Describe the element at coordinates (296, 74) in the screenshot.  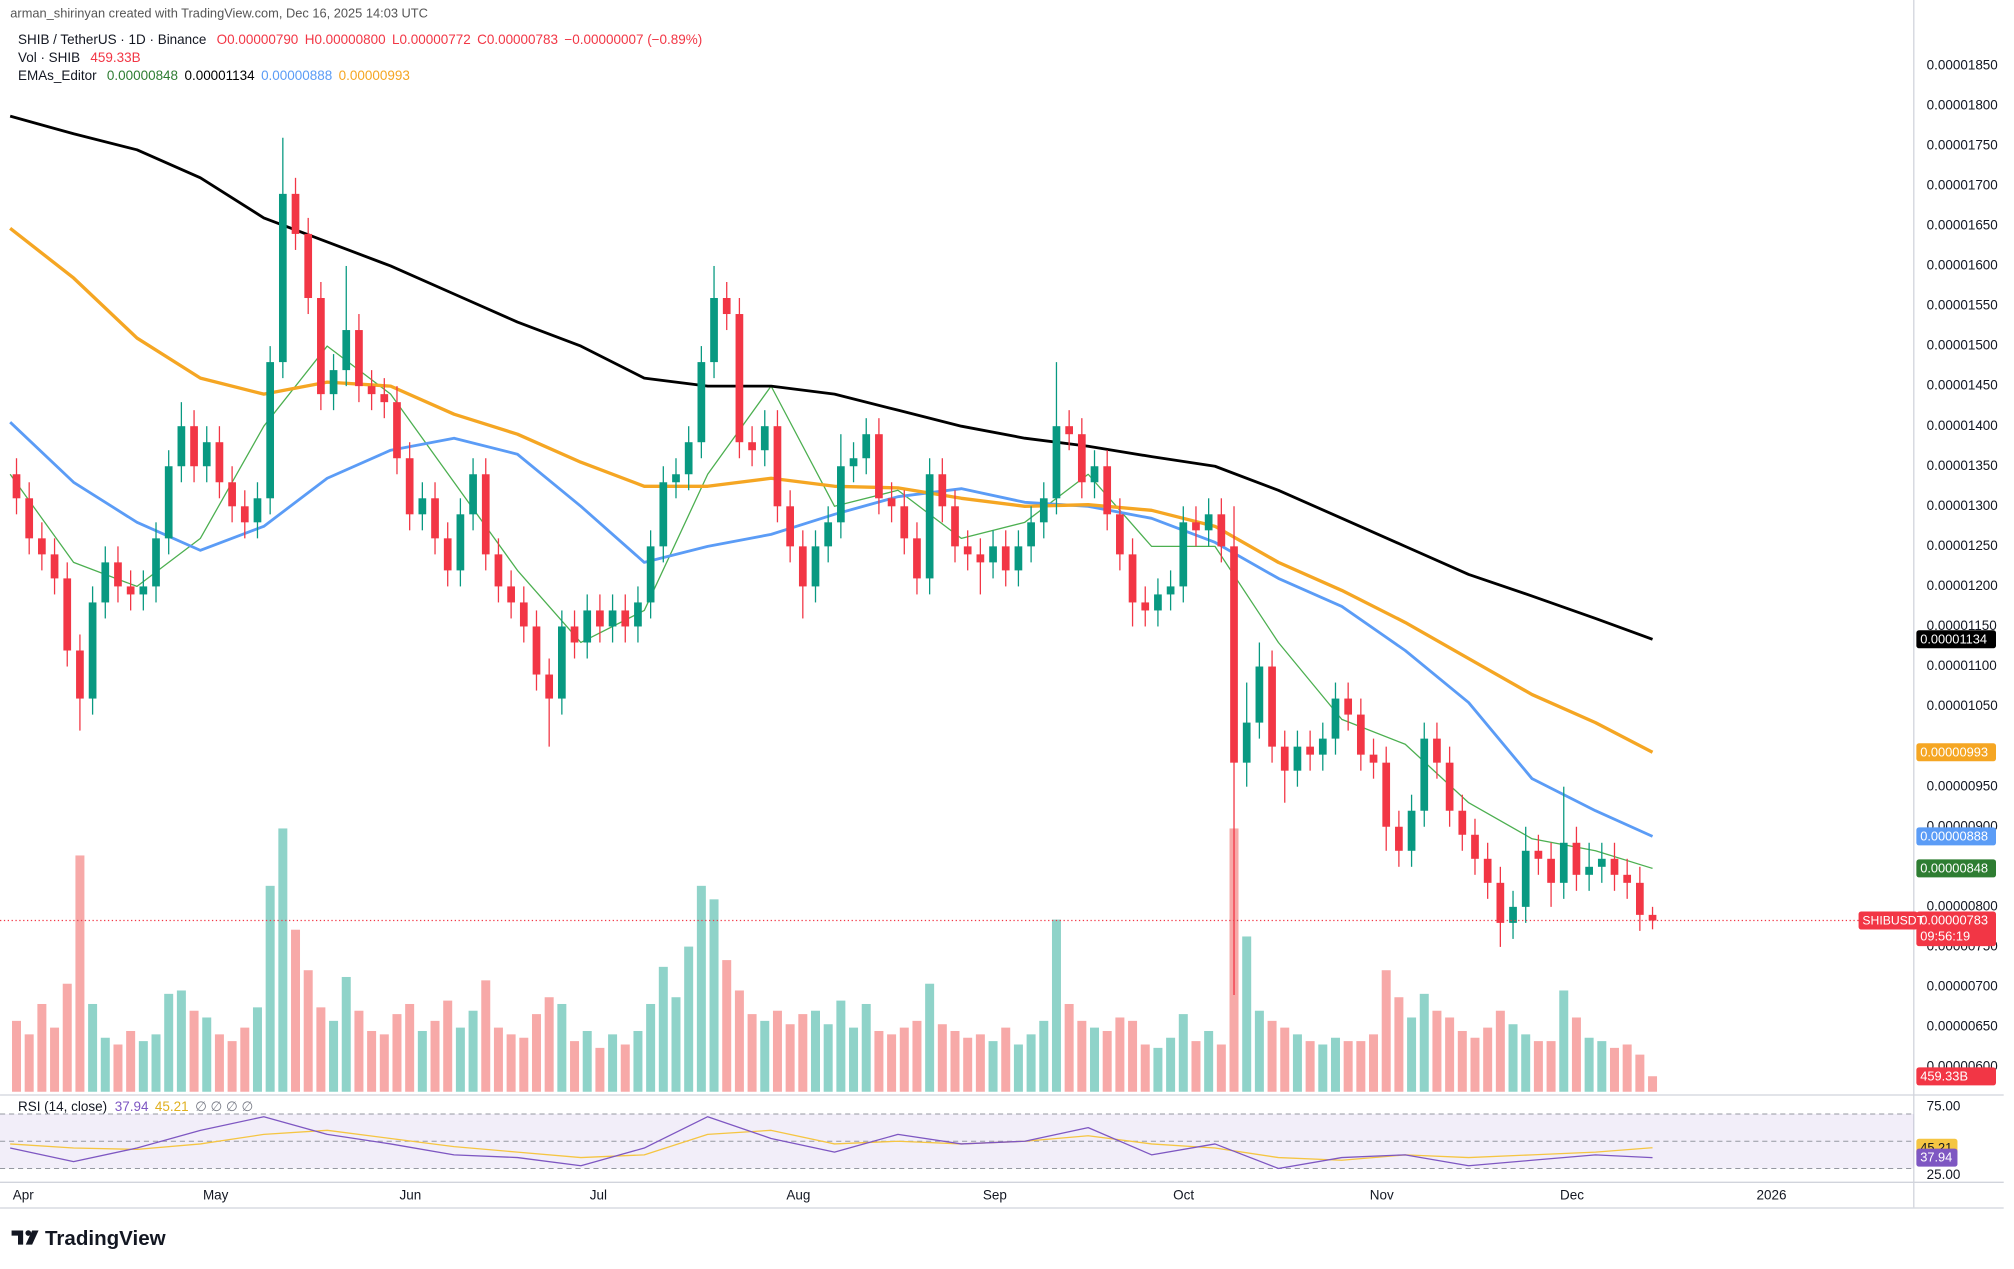
I see `ema-value: 0.00000888` at that location.